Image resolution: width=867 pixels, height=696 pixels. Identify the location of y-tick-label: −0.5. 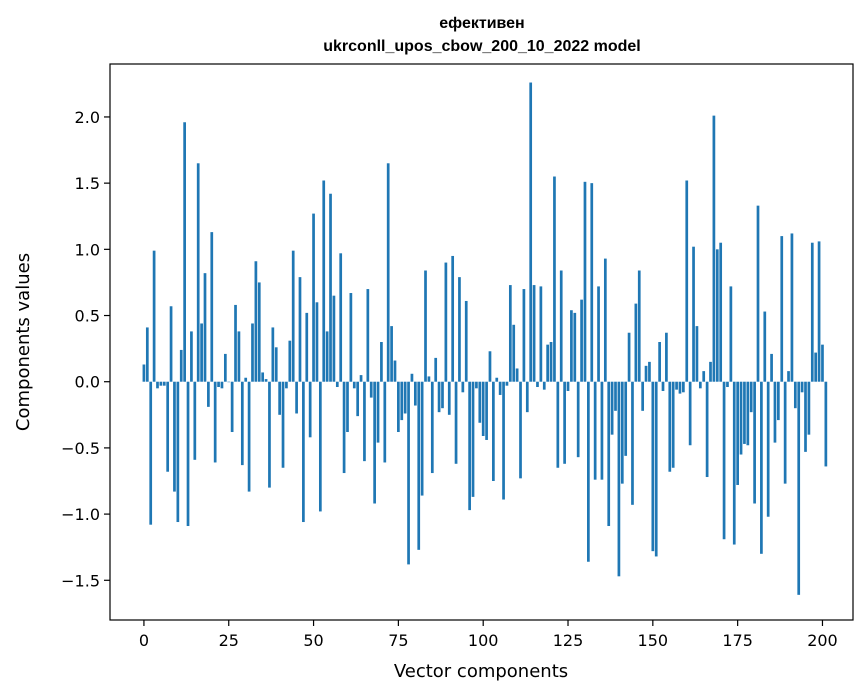
(80, 448).